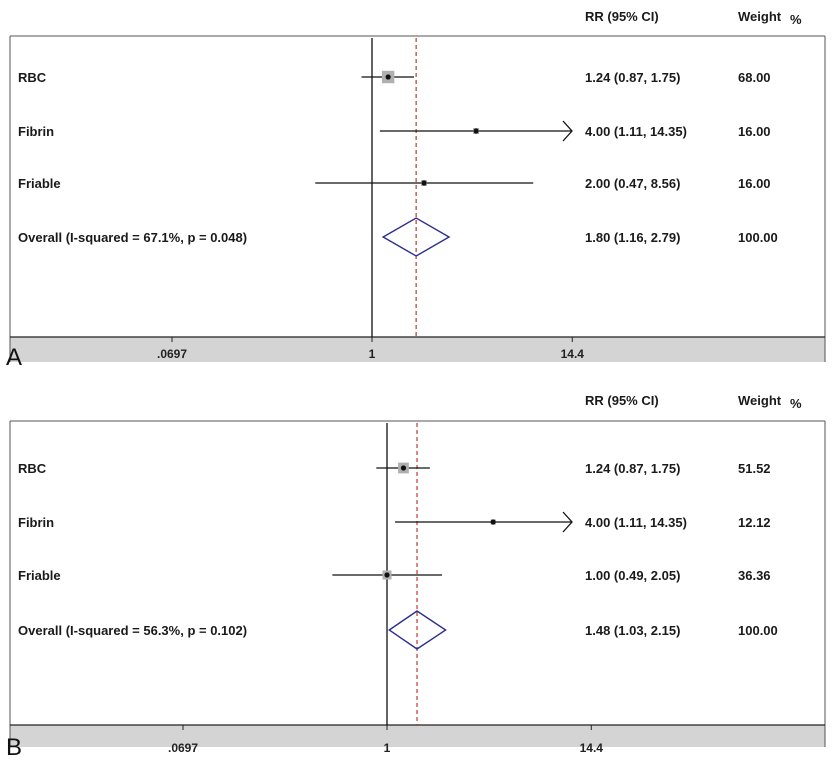  What do you see at coordinates (754, 522) in the screenshot?
I see `weight-value: 12.12` at bounding box center [754, 522].